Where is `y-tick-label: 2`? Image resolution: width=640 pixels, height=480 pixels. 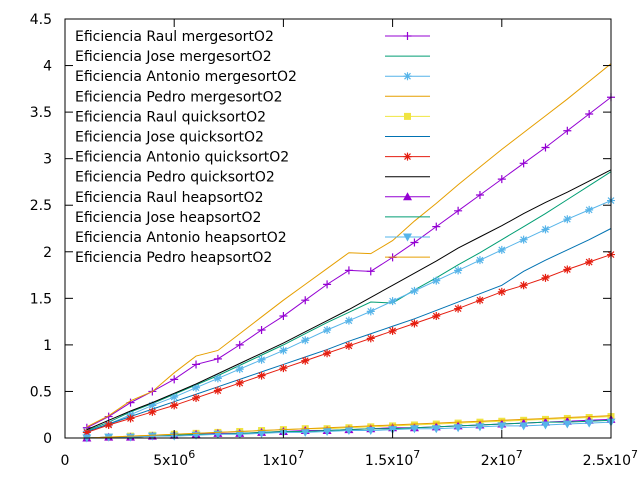
y-tick-label: 2 is located at coordinates (47, 253).